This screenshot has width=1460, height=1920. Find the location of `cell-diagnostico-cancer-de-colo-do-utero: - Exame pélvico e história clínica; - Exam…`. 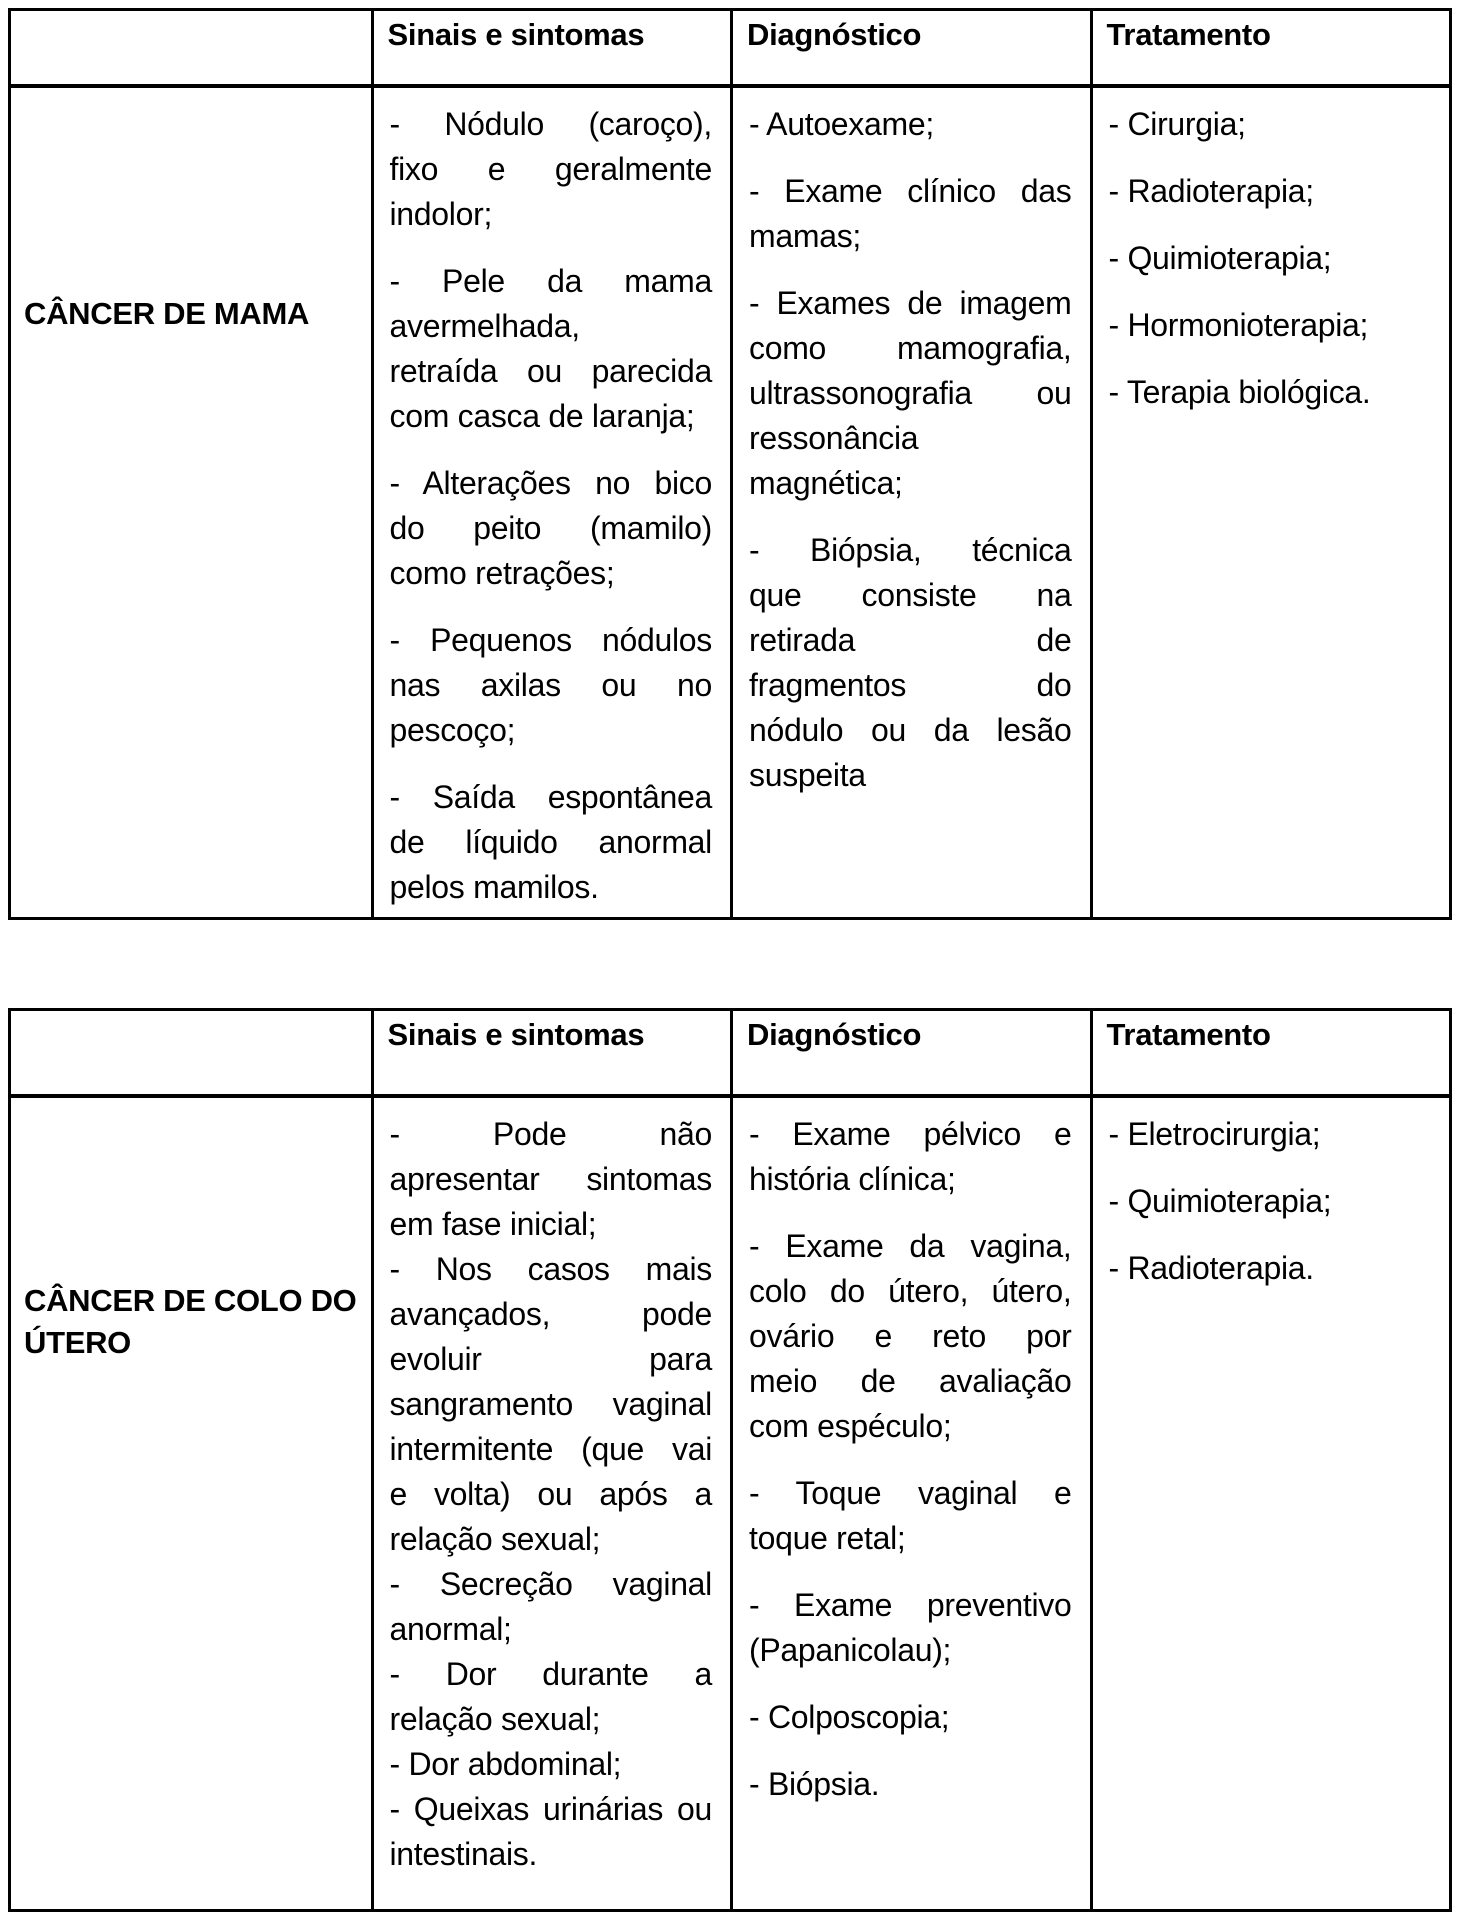

cell-diagnostico-cancer-de-colo-do-utero: - Exame pélvico e história clínica; - Exam… is located at coordinates (910, 1503).